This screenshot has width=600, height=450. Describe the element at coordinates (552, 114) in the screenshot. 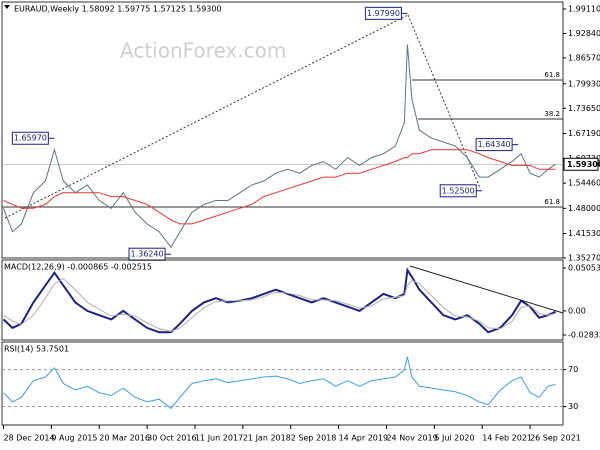

I see `fib-label: 38.2` at that location.